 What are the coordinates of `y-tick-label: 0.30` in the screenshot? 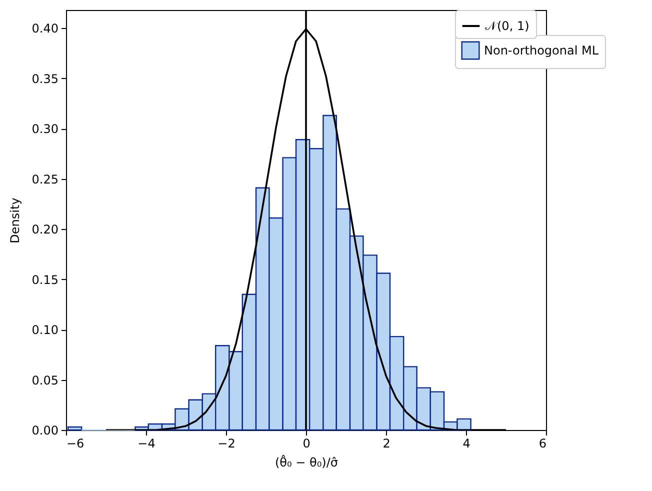 It's located at (45, 129).